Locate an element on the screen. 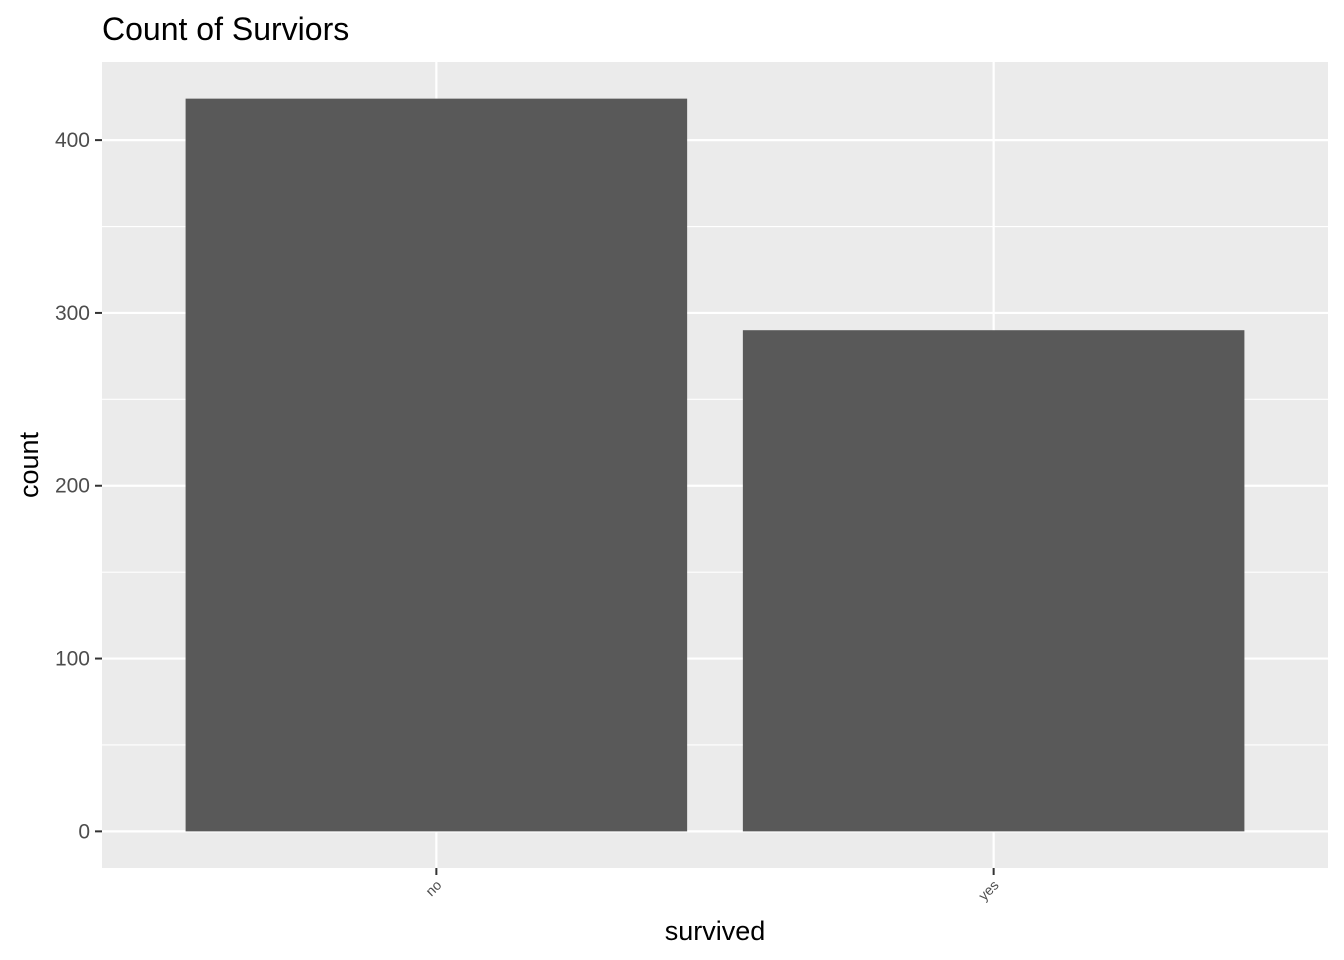  y-axis: 0 100 200 300 400 is located at coordinates (78, 486).